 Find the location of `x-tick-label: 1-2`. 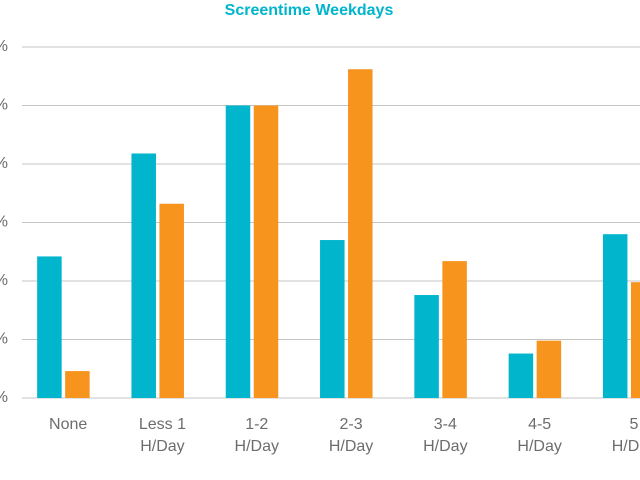

x-tick-label: 1-2 is located at coordinates (256, 424).